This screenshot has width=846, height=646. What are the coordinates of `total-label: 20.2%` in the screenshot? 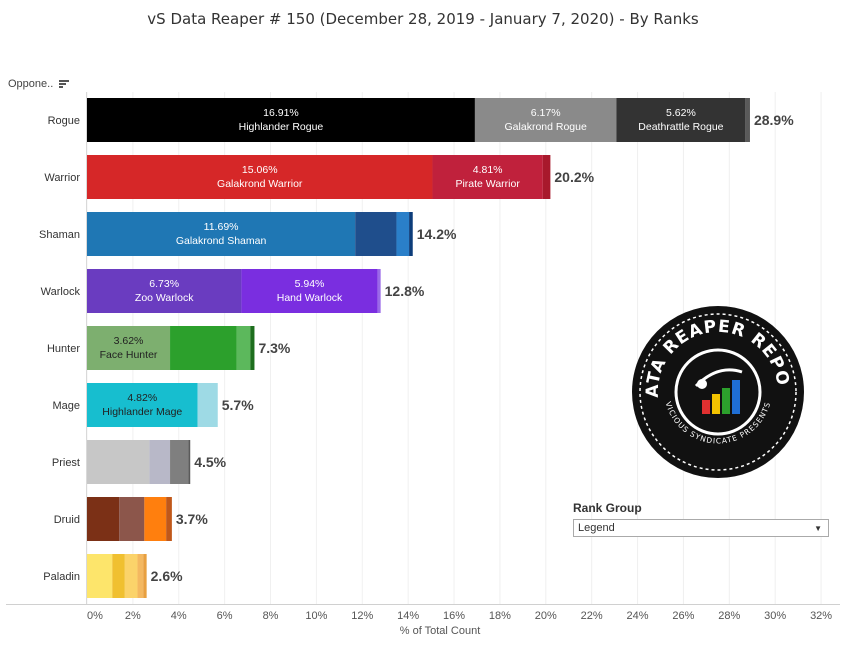 It's located at (574, 177).